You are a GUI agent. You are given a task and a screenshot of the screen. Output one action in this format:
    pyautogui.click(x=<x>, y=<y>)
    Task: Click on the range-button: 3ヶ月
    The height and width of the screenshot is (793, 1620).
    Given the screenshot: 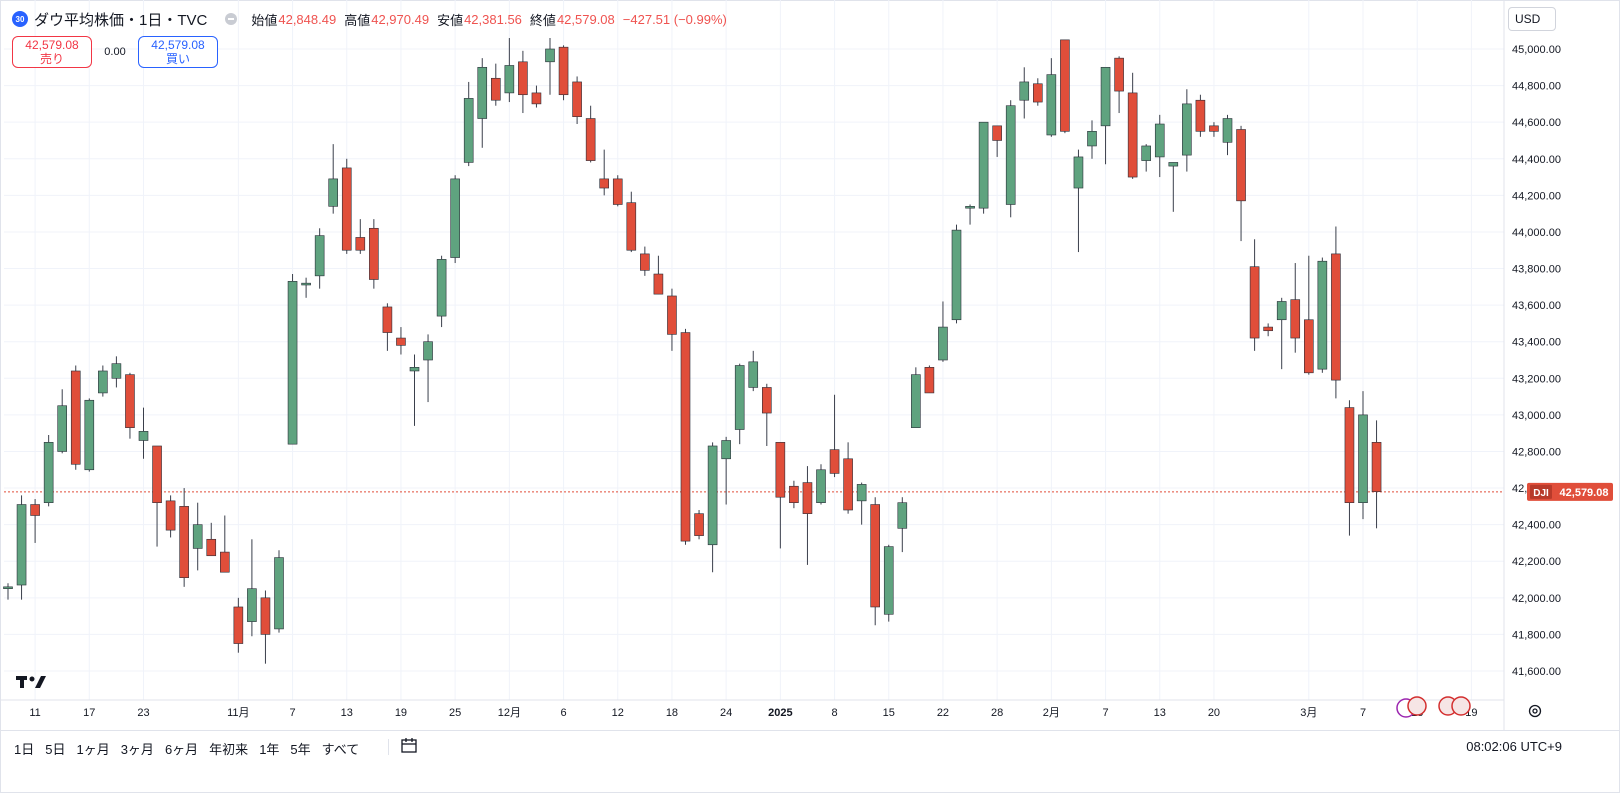 What is the action you would take?
    pyautogui.click(x=137, y=749)
    